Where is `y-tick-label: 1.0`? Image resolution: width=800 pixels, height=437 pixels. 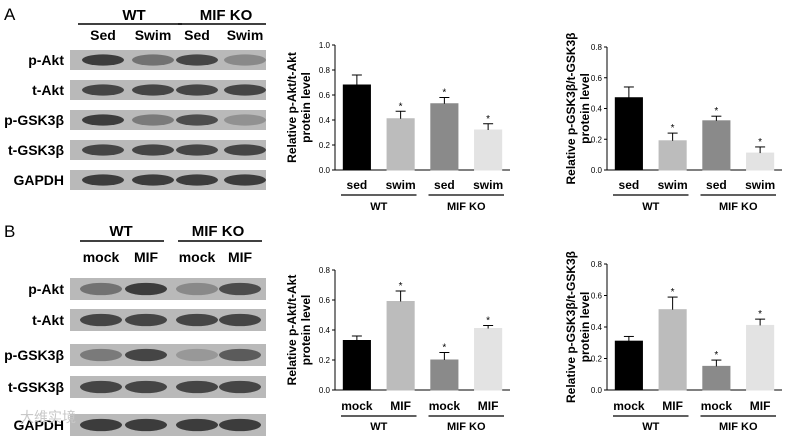
y-tick-label: 1.0 is located at coordinates (325, 45).